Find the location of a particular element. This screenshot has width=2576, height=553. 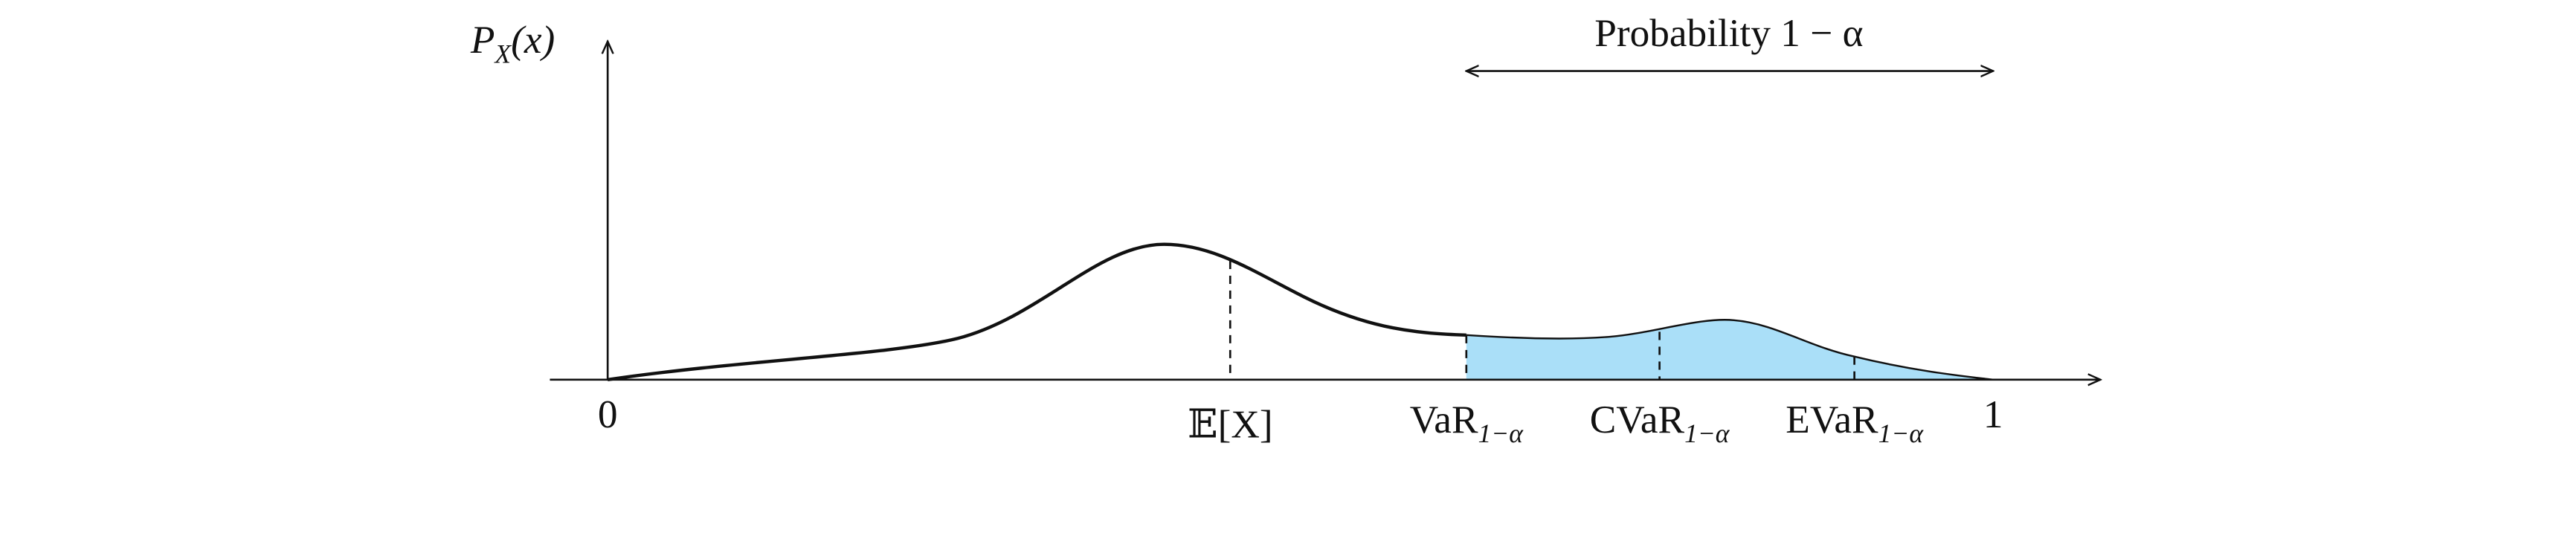

tail-area is located at coordinates (1730, 350).